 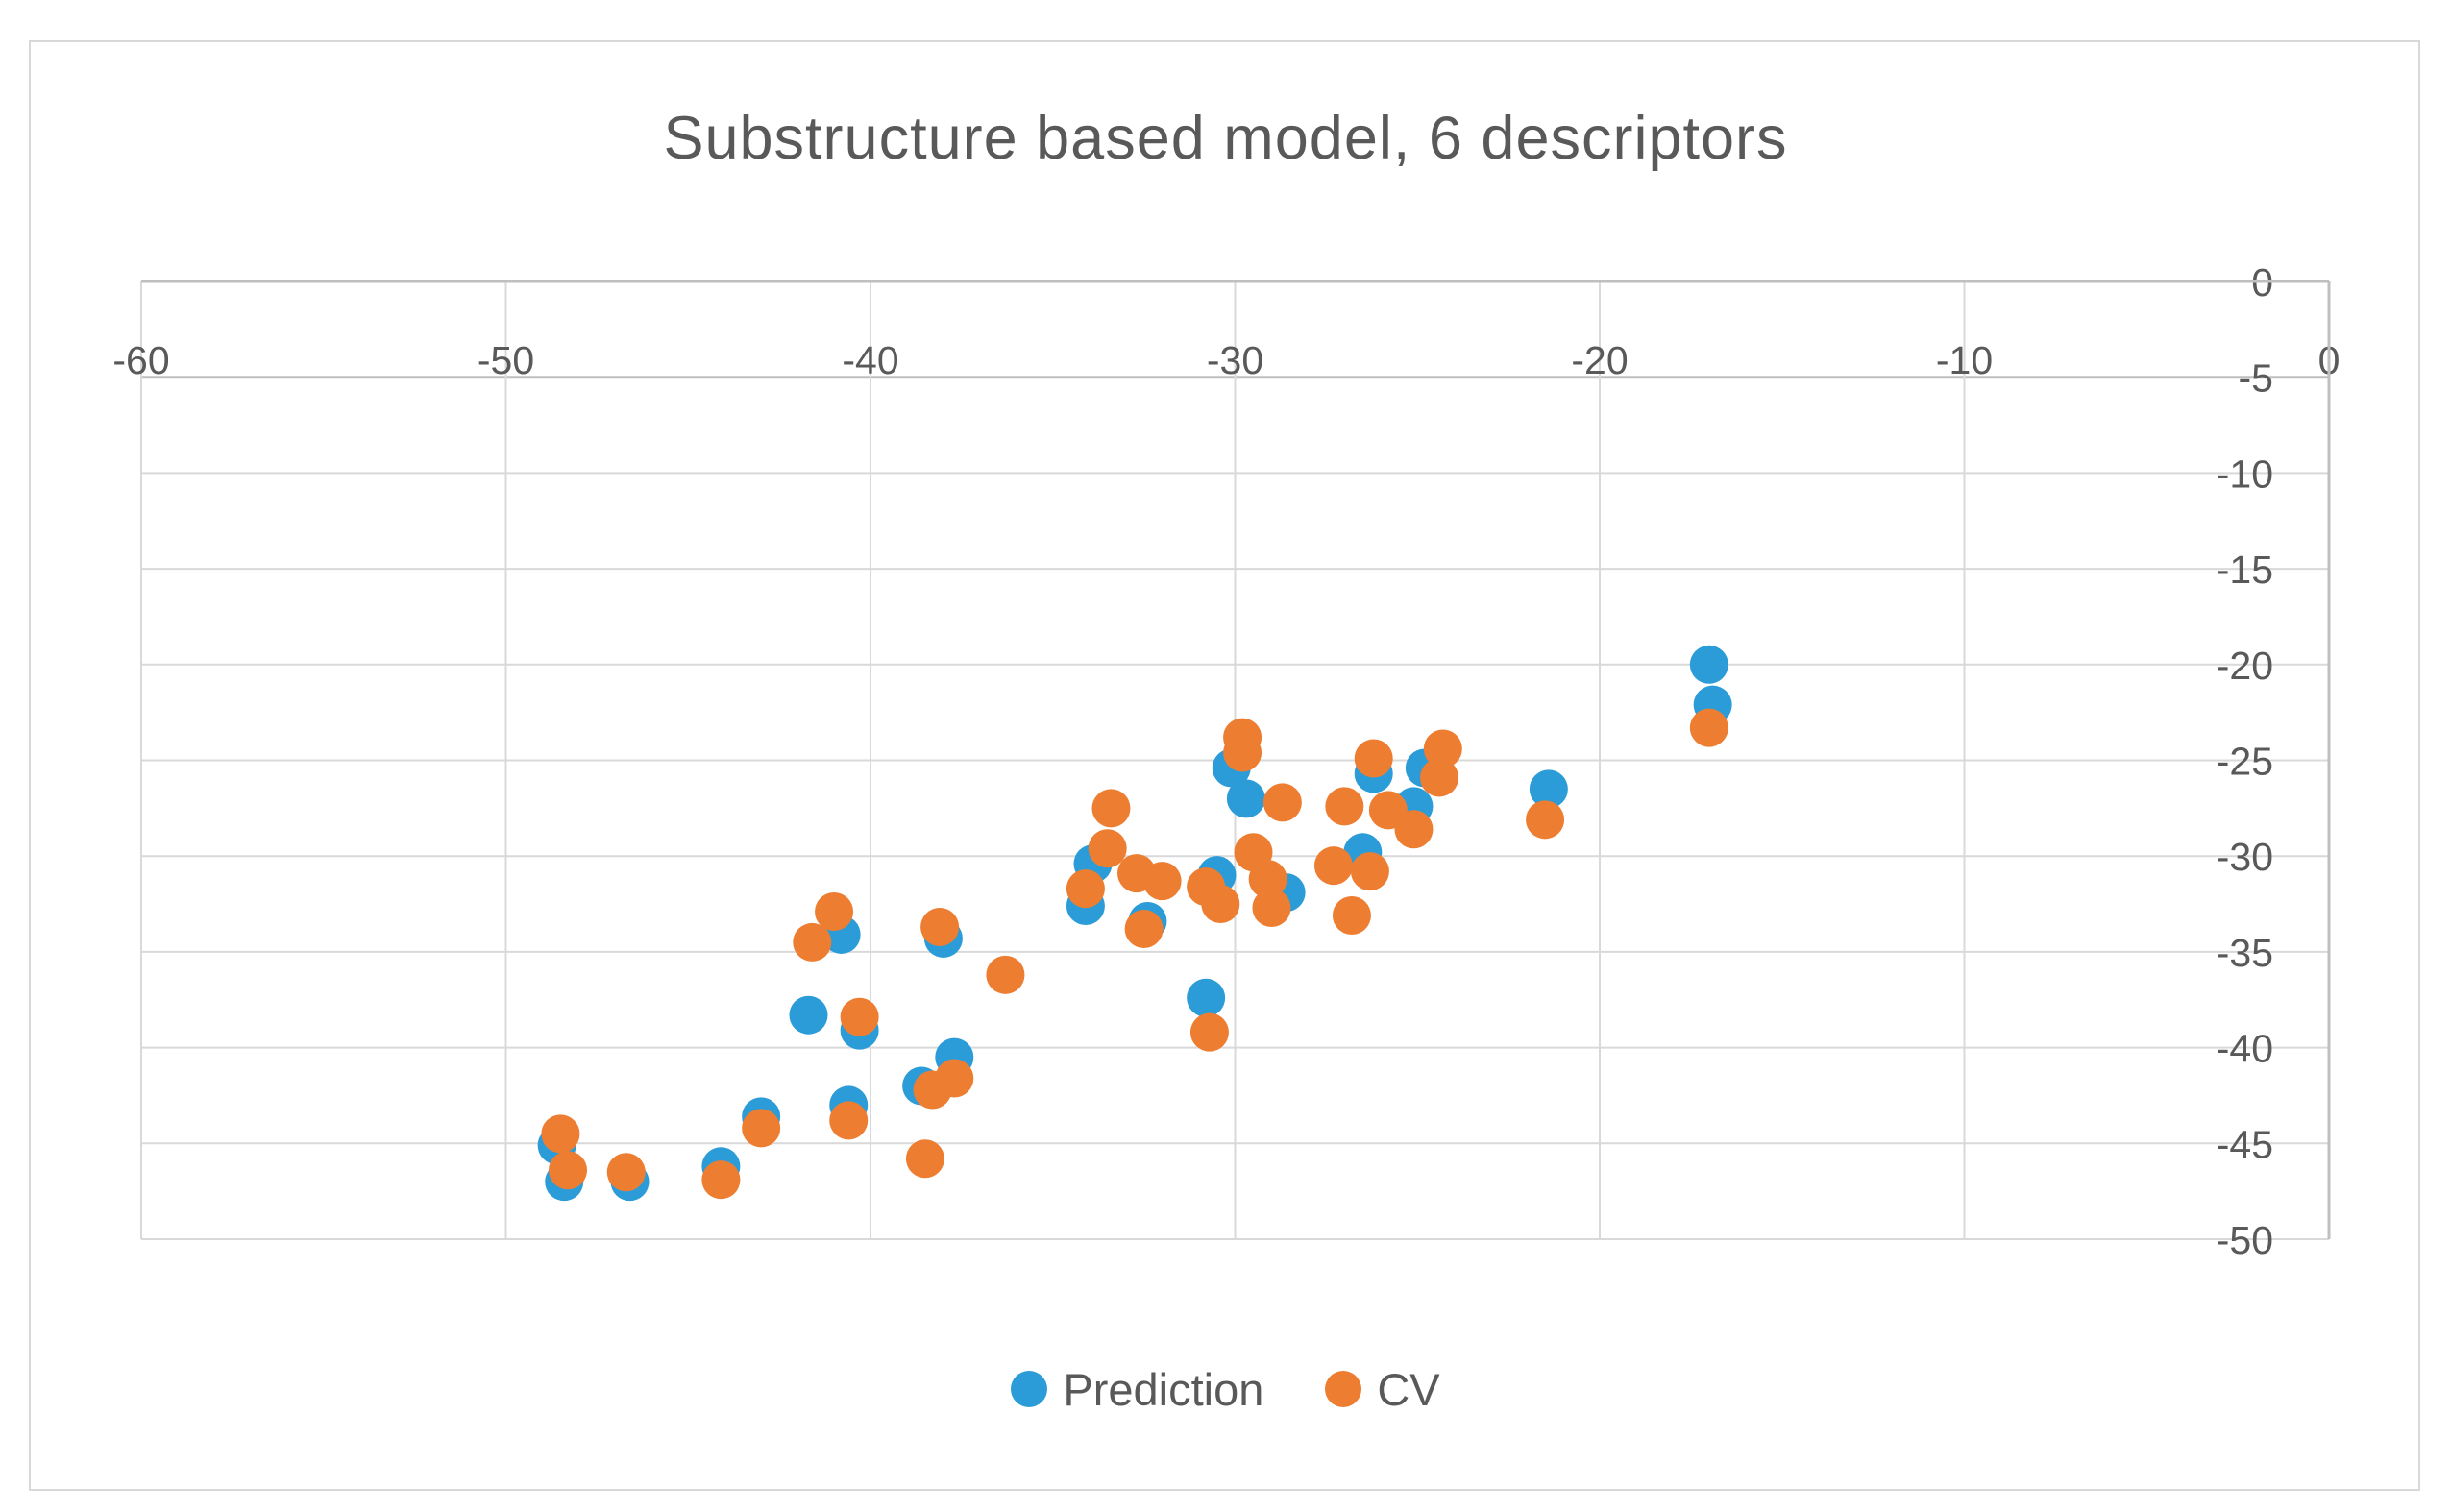 What do you see at coordinates (1965, 360) in the screenshot?
I see `x-tick-label: -10` at bounding box center [1965, 360].